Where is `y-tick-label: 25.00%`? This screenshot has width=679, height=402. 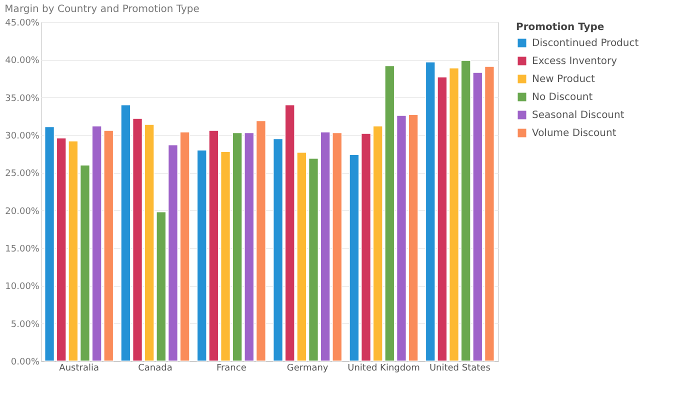 y-tick-label: 25.00% is located at coordinates (22, 174).